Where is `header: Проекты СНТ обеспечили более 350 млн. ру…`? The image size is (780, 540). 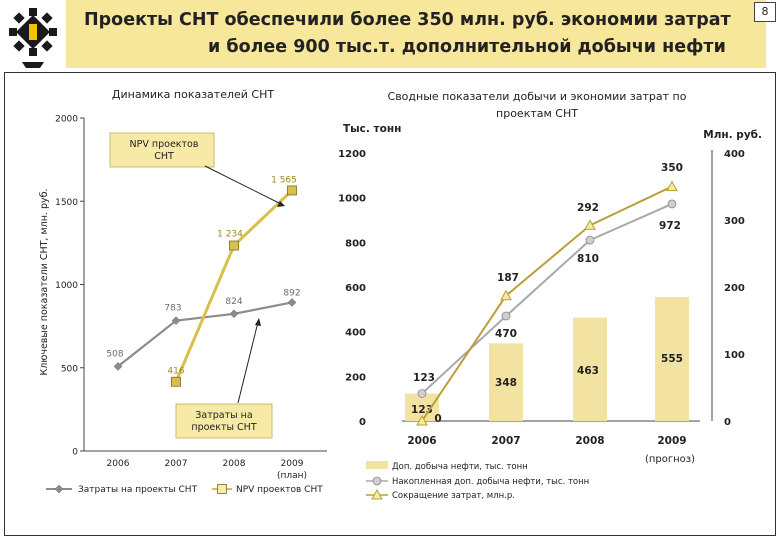
header: Проекты СНТ обеспечили более 350 млн. ру… is located at coordinates (390, 36).